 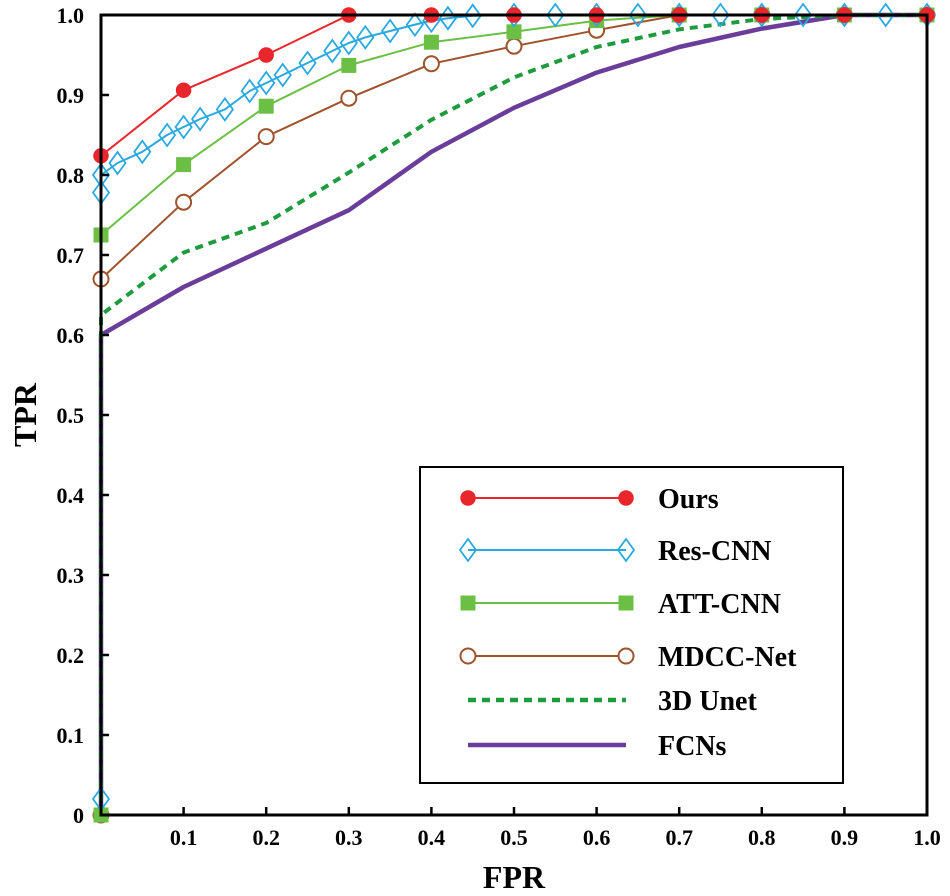 What do you see at coordinates (688, 499) in the screenshot?
I see `legend-label: Ours` at bounding box center [688, 499].